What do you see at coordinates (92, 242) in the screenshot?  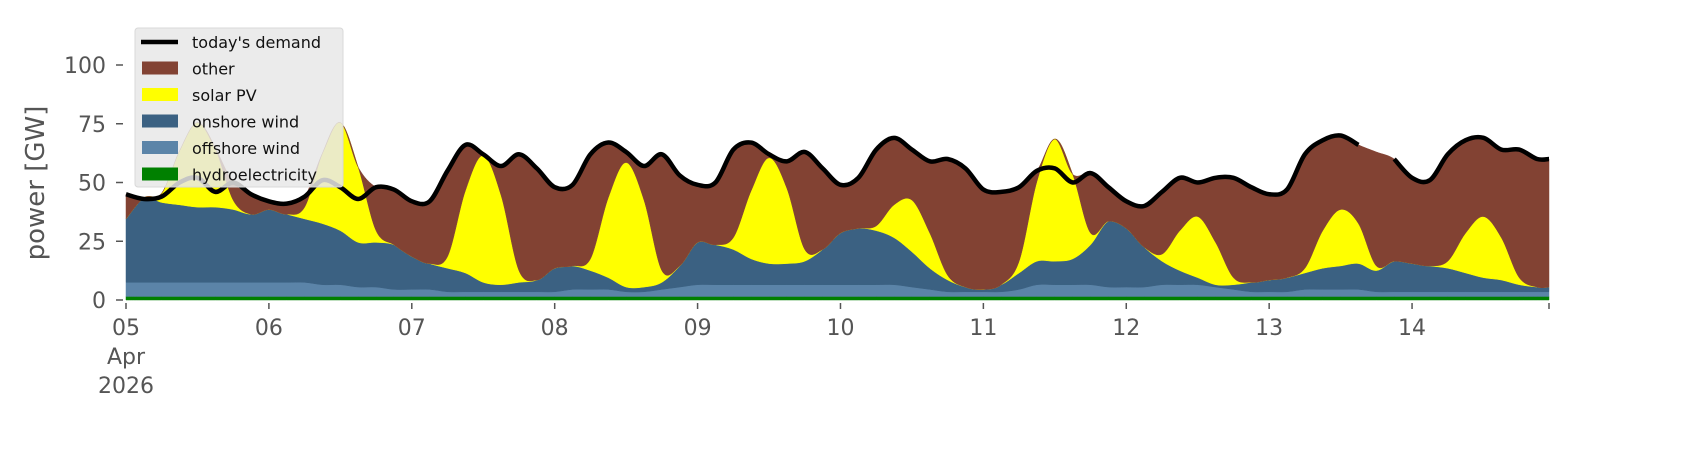 I see `y-tick-label: 25` at bounding box center [92, 242].